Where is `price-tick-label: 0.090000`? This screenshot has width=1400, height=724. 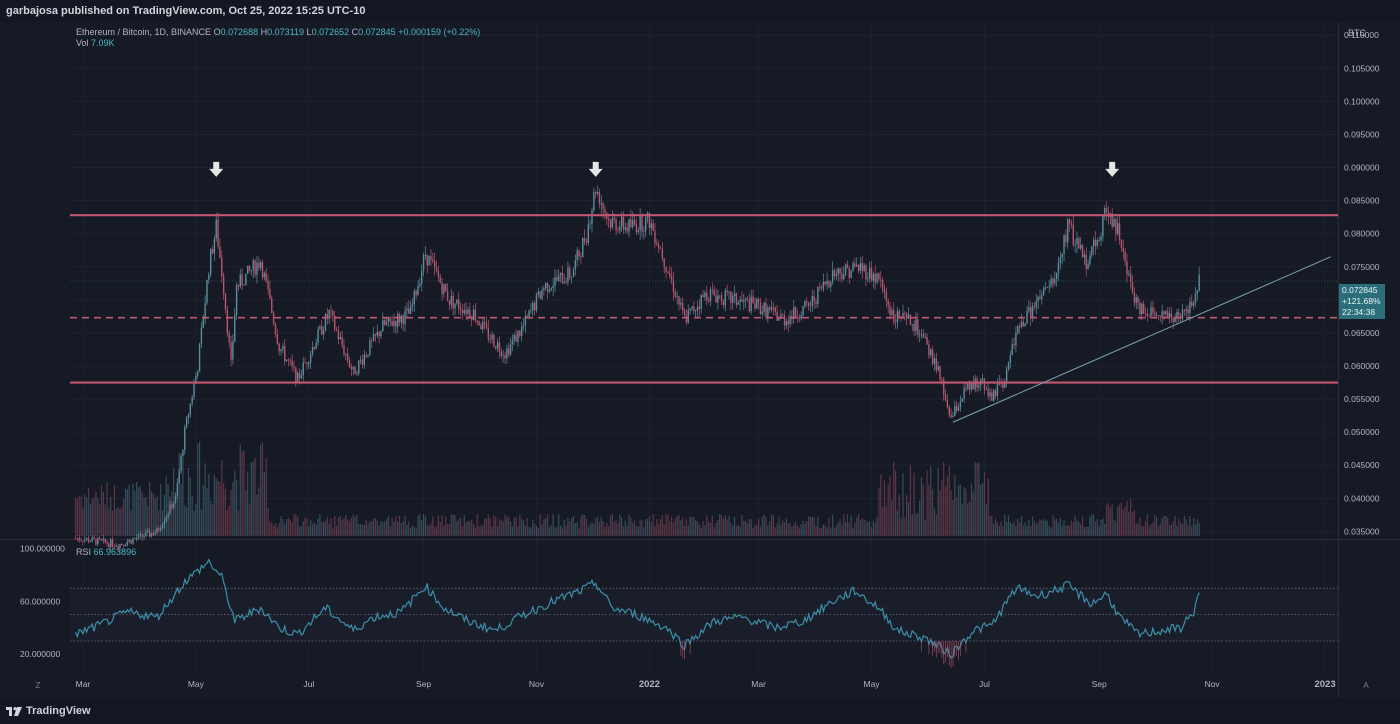
price-tick-label: 0.090000 is located at coordinates (1362, 168).